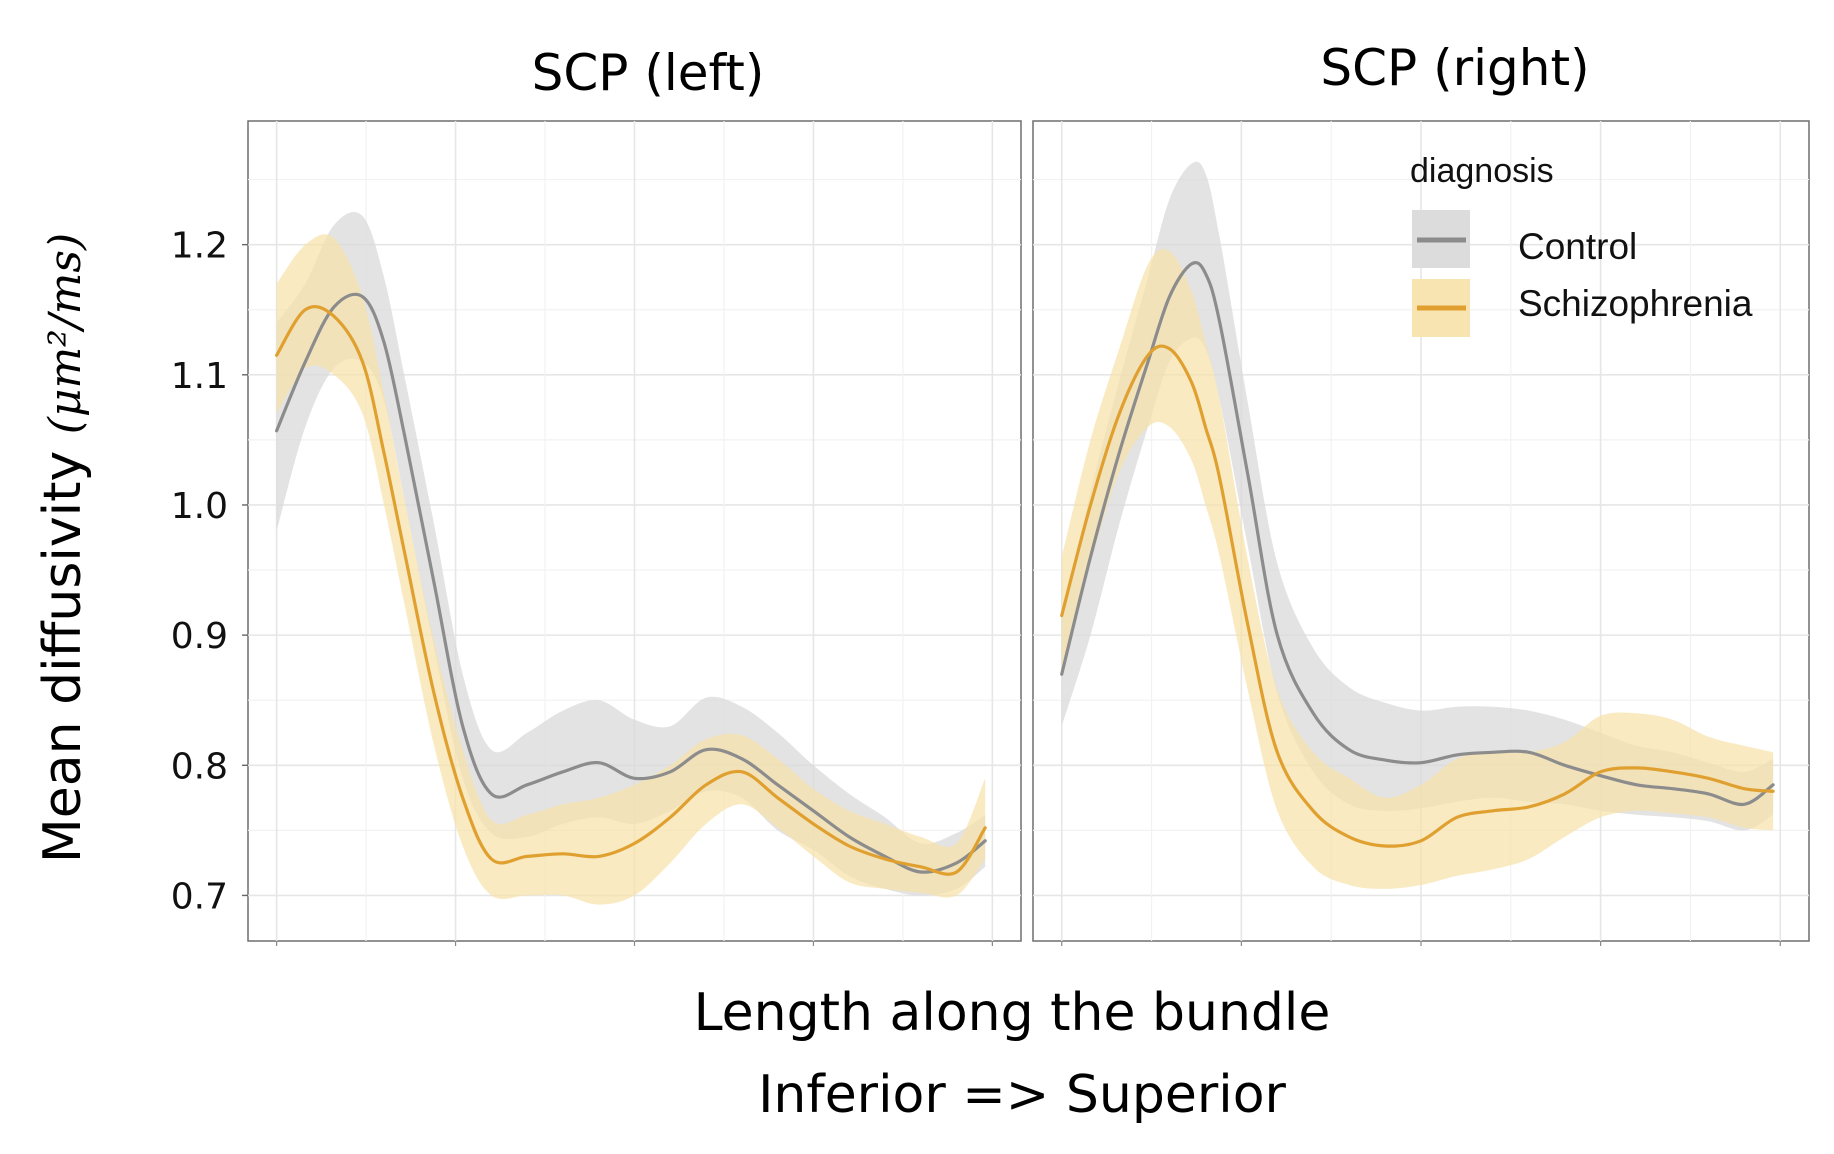 This screenshot has height=1154, width=1834. Describe the element at coordinates (1022, 1095) in the screenshot. I see `x-axis-subtitle: Inferior => Superior` at that location.